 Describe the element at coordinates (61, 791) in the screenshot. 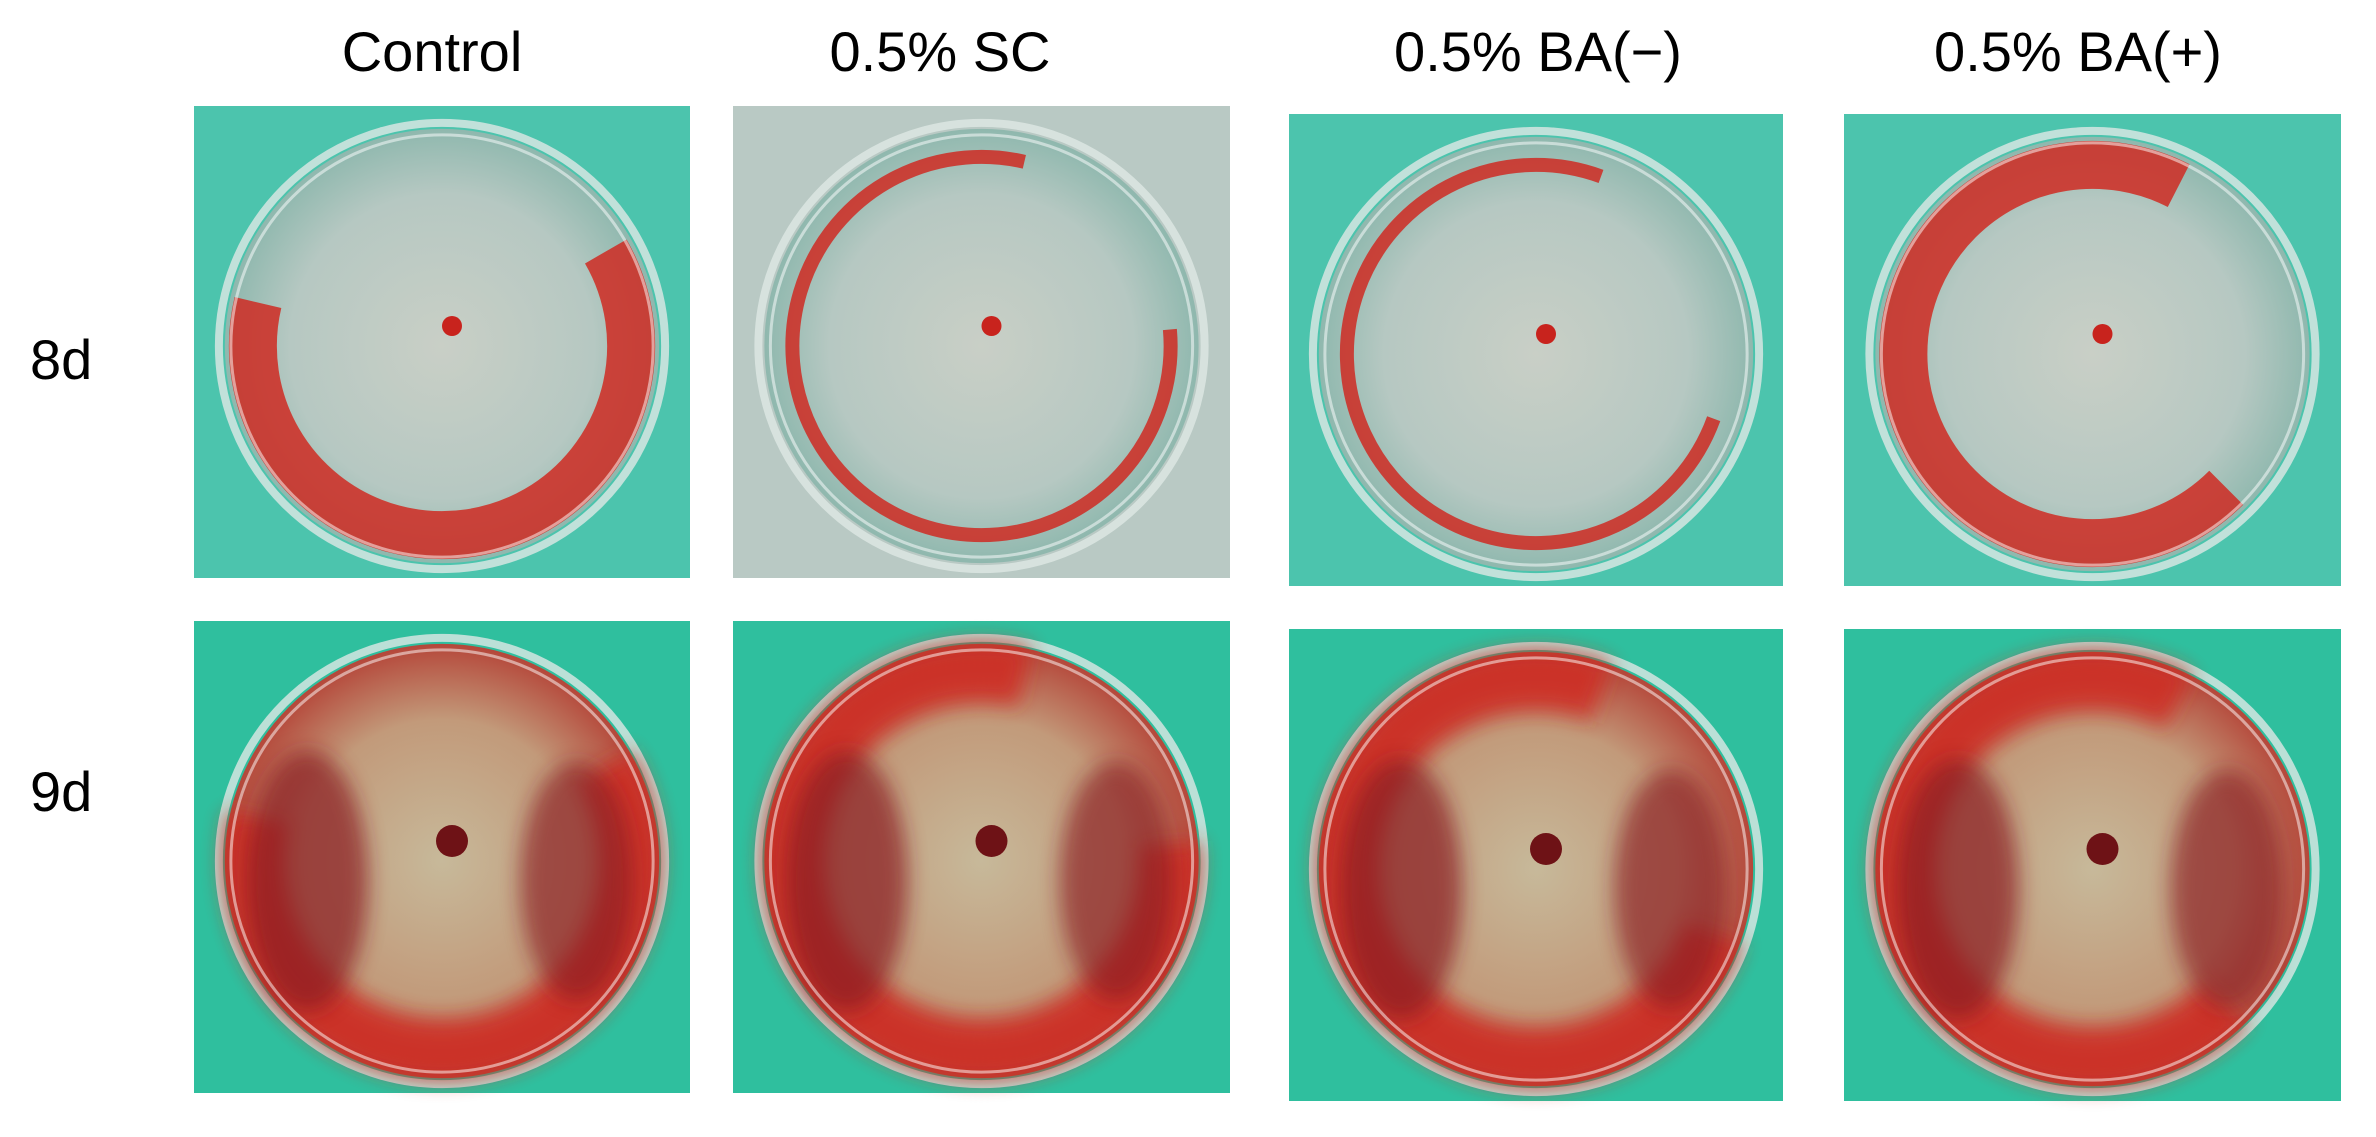

I see `row-label: 9d` at that location.